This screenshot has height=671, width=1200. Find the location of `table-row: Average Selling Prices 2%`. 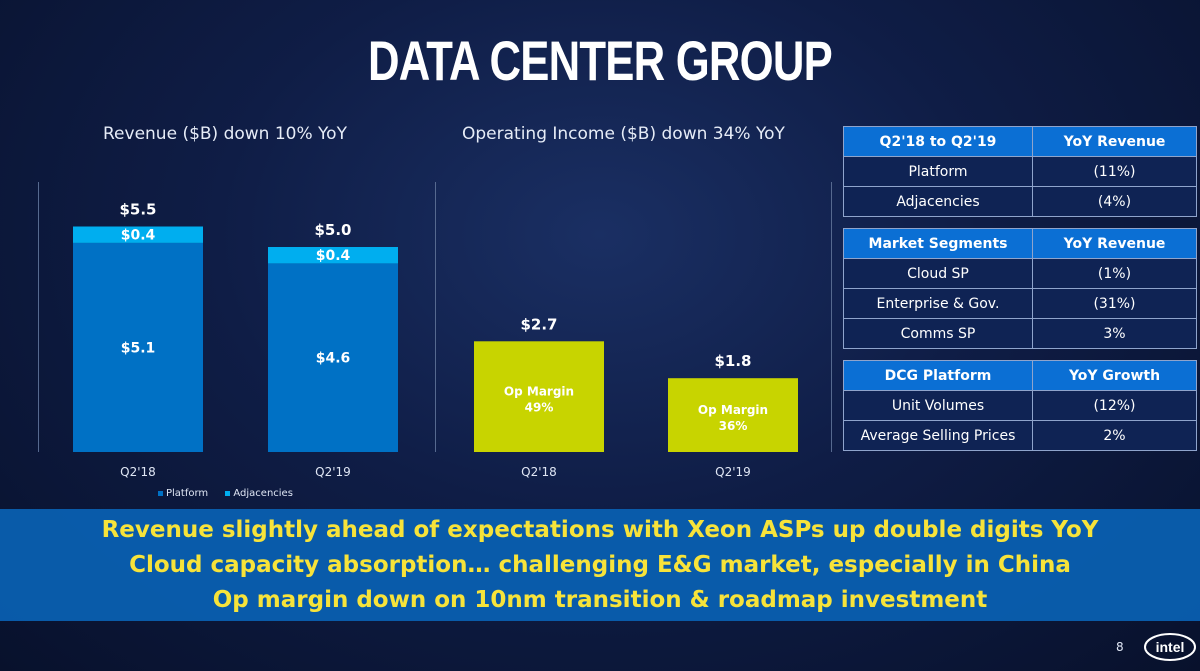

table-row: Average Selling Prices 2% is located at coordinates (1020, 435).